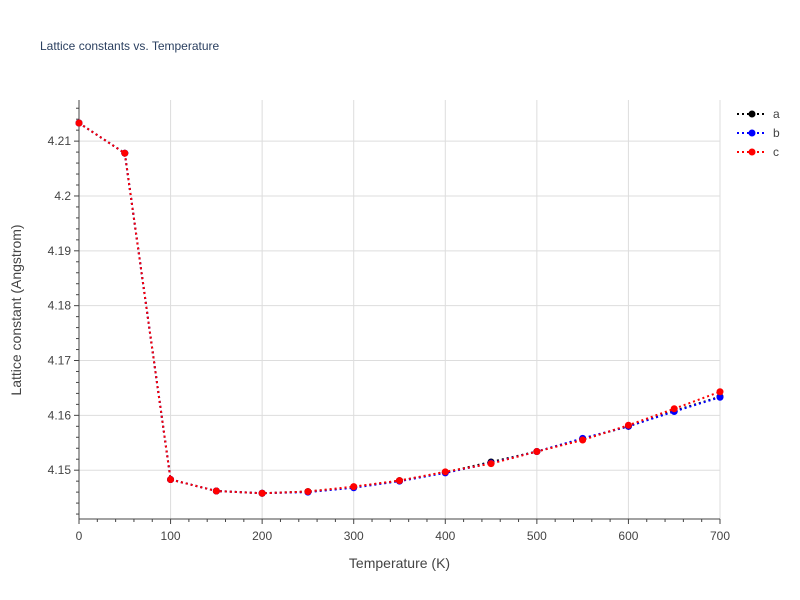 The image size is (800, 600). Describe the element at coordinates (776, 133) in the screenshot. I see `legend-label-b: b` at that location.